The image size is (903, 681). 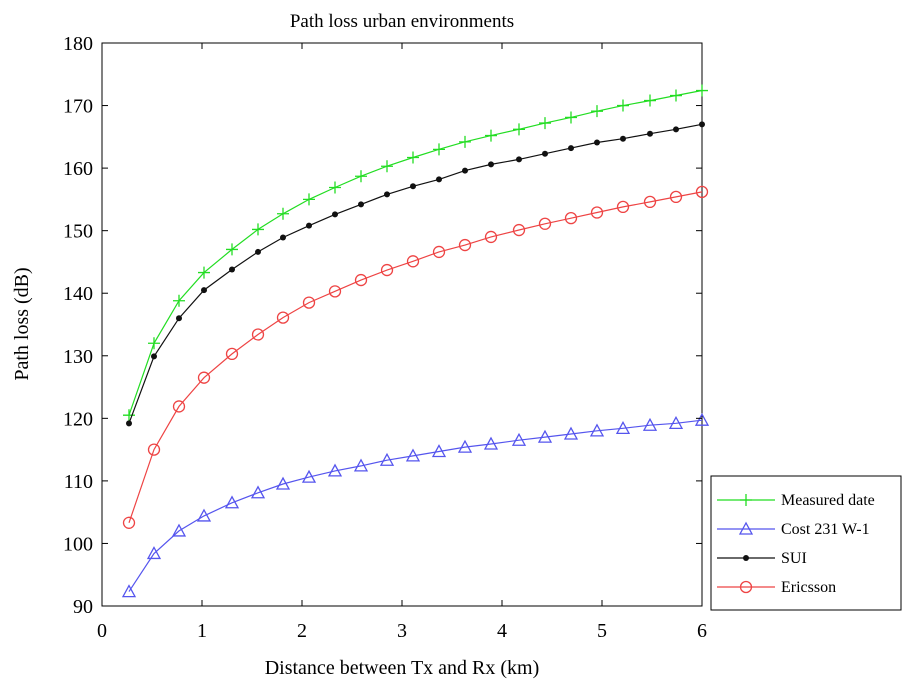 What do you see at coordinates (776, 587) in the screenshot?
I see `legend-item: Ericsson` at bounding box center [776, 587].